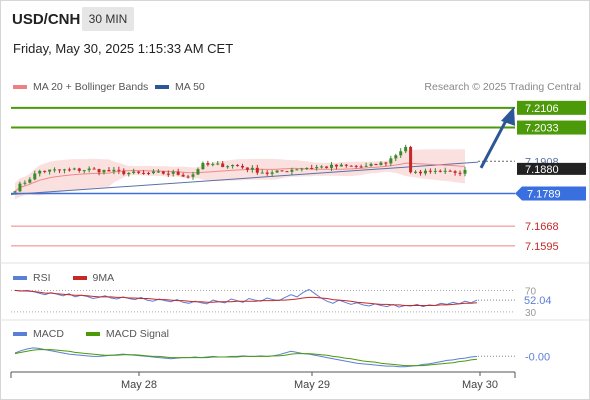 Image resolution: width=590 pixels, height=400 pixels. I want to click on x-tick-label-0: May 28, so click(139, 385).